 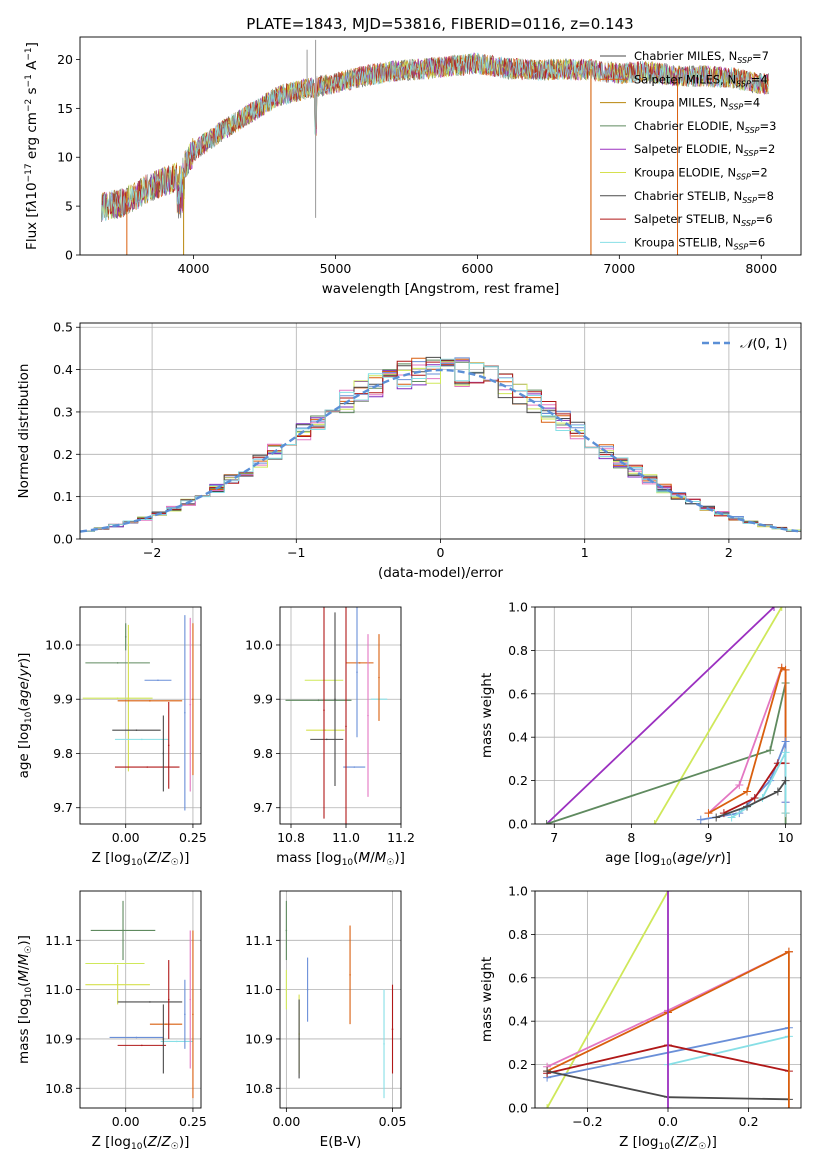 I want to click on y-tick-label: 1.0, so click(x=518, y=891).